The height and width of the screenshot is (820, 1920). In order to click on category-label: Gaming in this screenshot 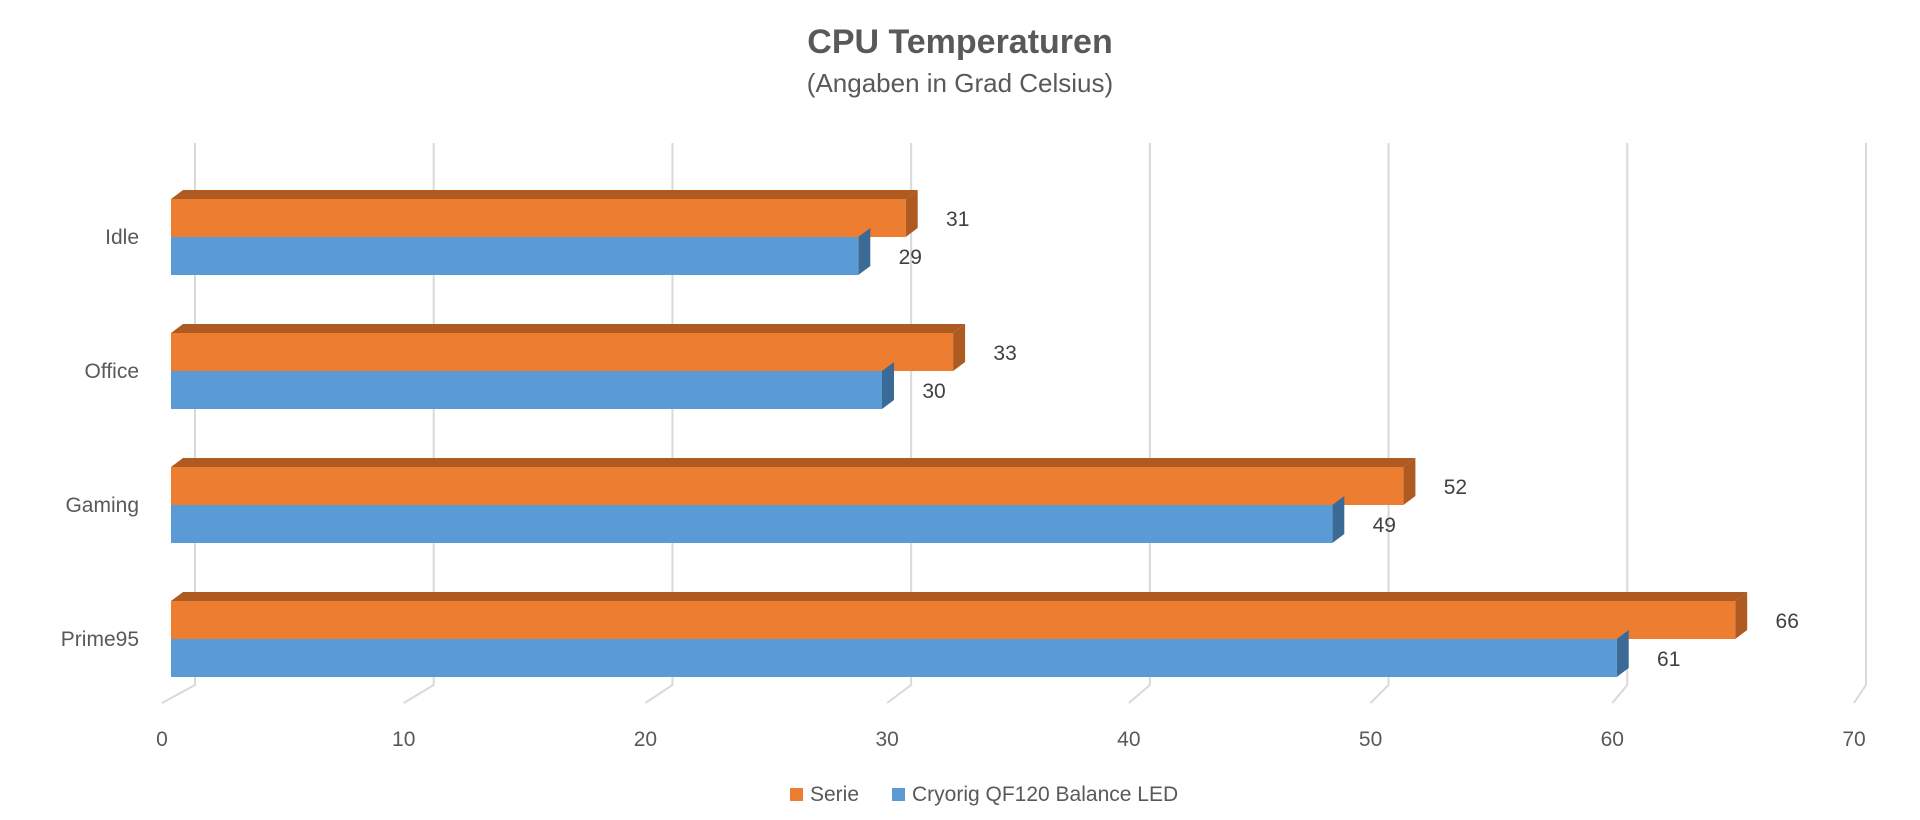, I will do `click(102, 505)`.